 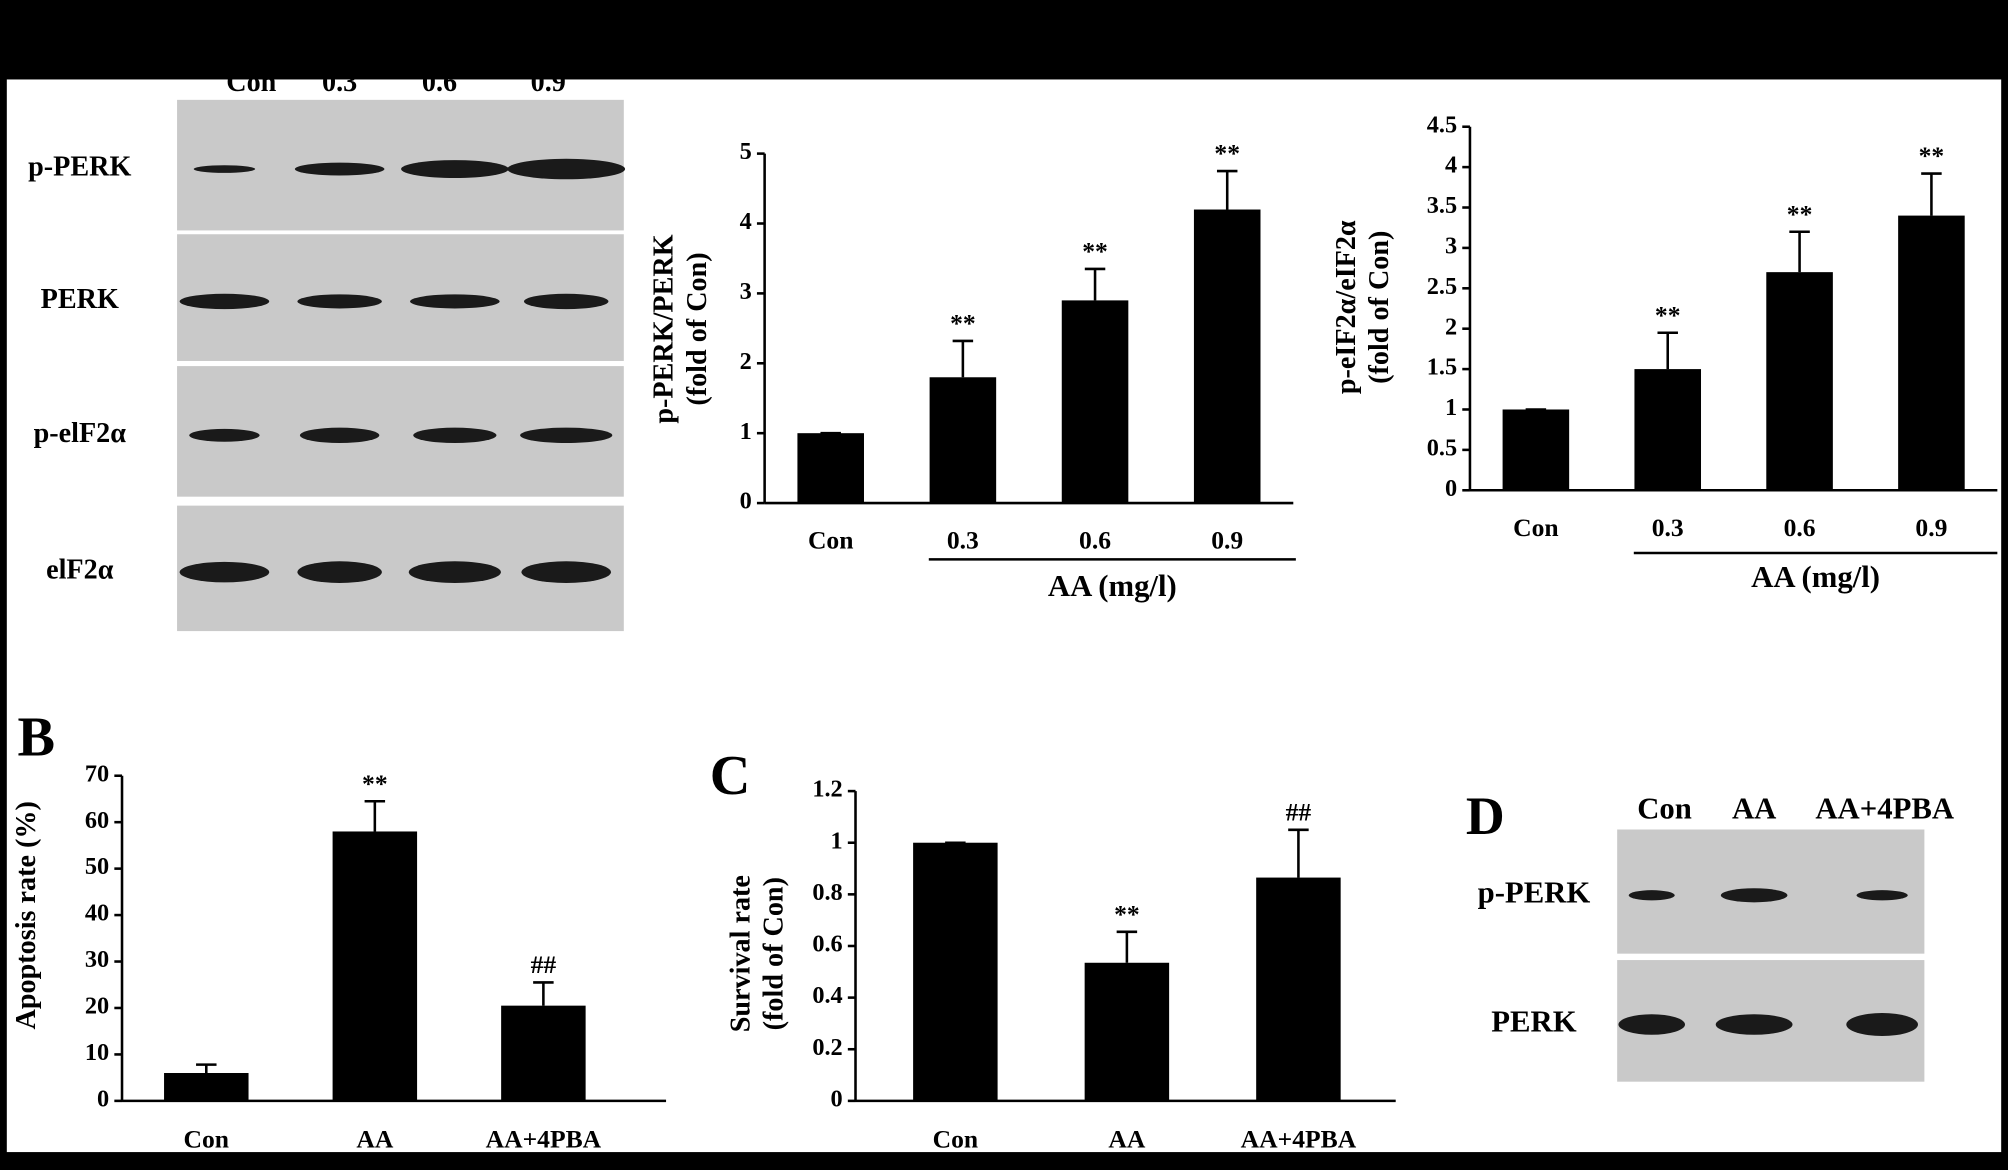 I want to click on y-tick-label: 3.5, so click(x=1442, y=205).